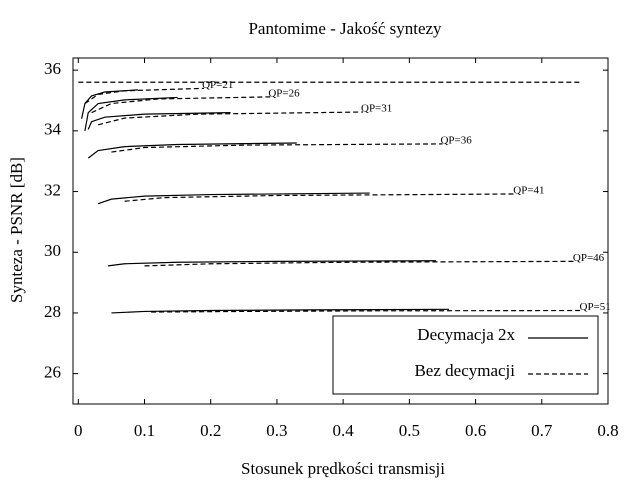  I want to click on x-tick-label: 0.2, so click(210, 430).